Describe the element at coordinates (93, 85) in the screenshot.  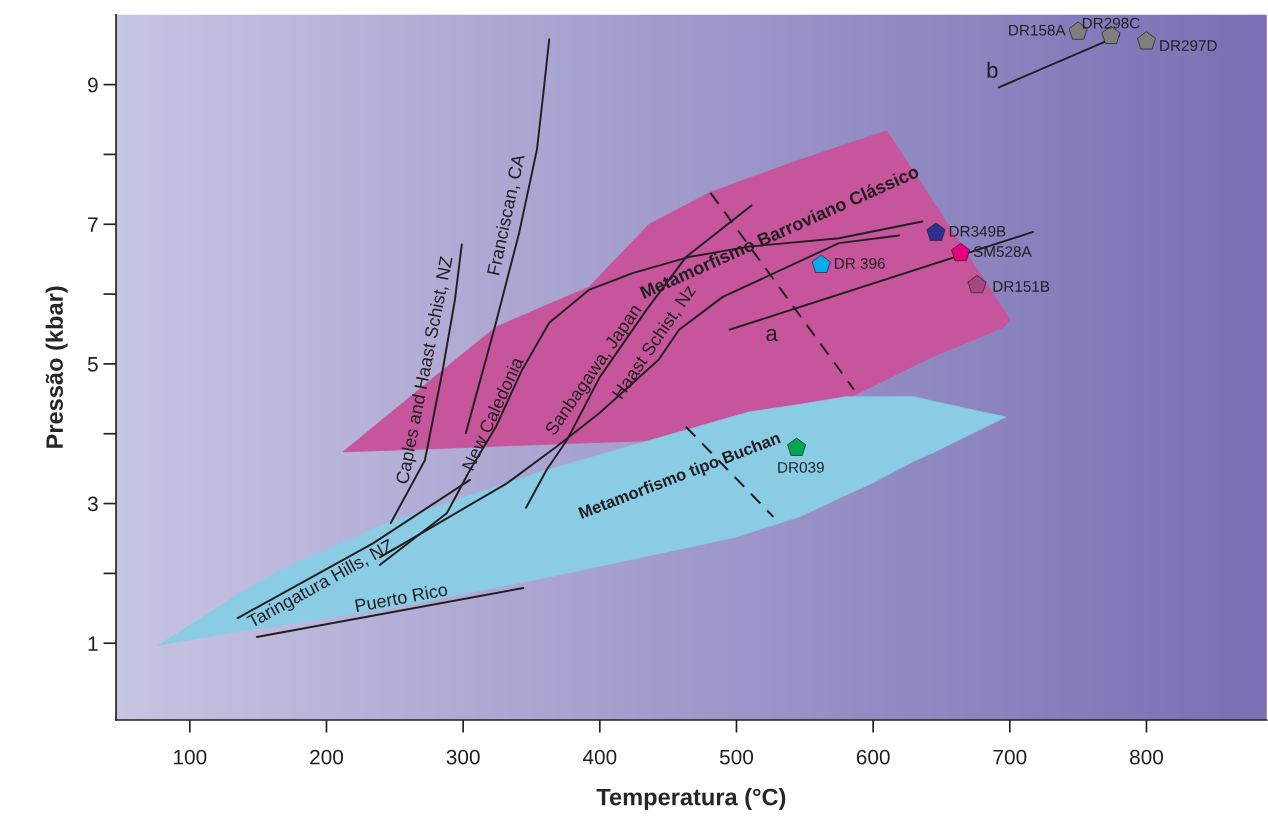
I see `y-tick-label: 9` at that location.